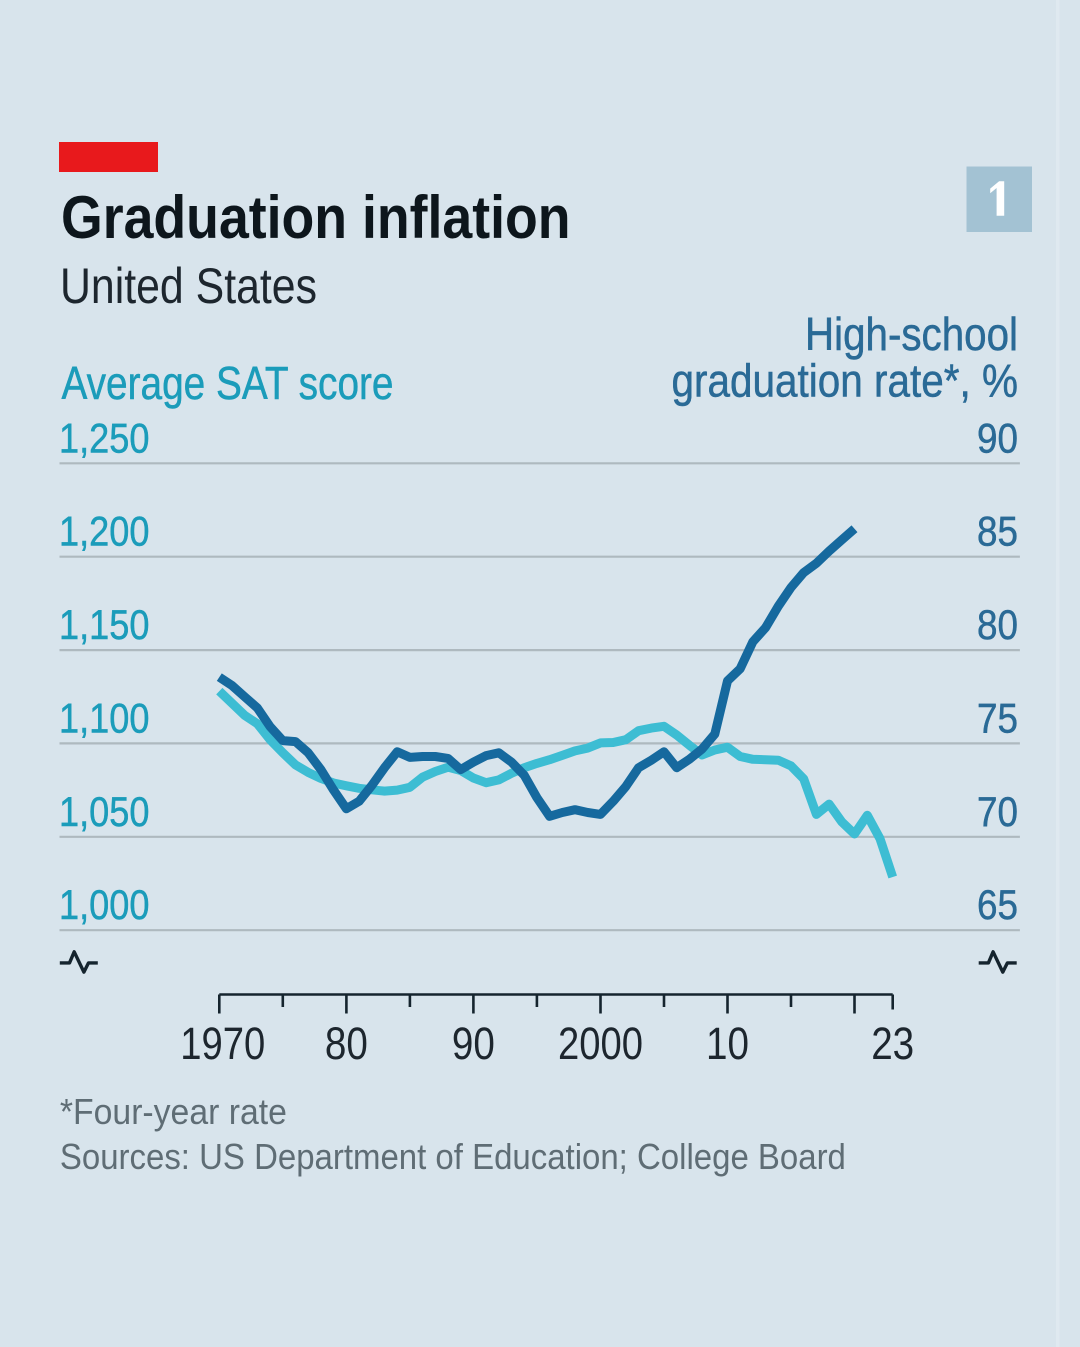 The image size is (1080, 1347). I want to click on svg-text: United States, so click(188, 286).